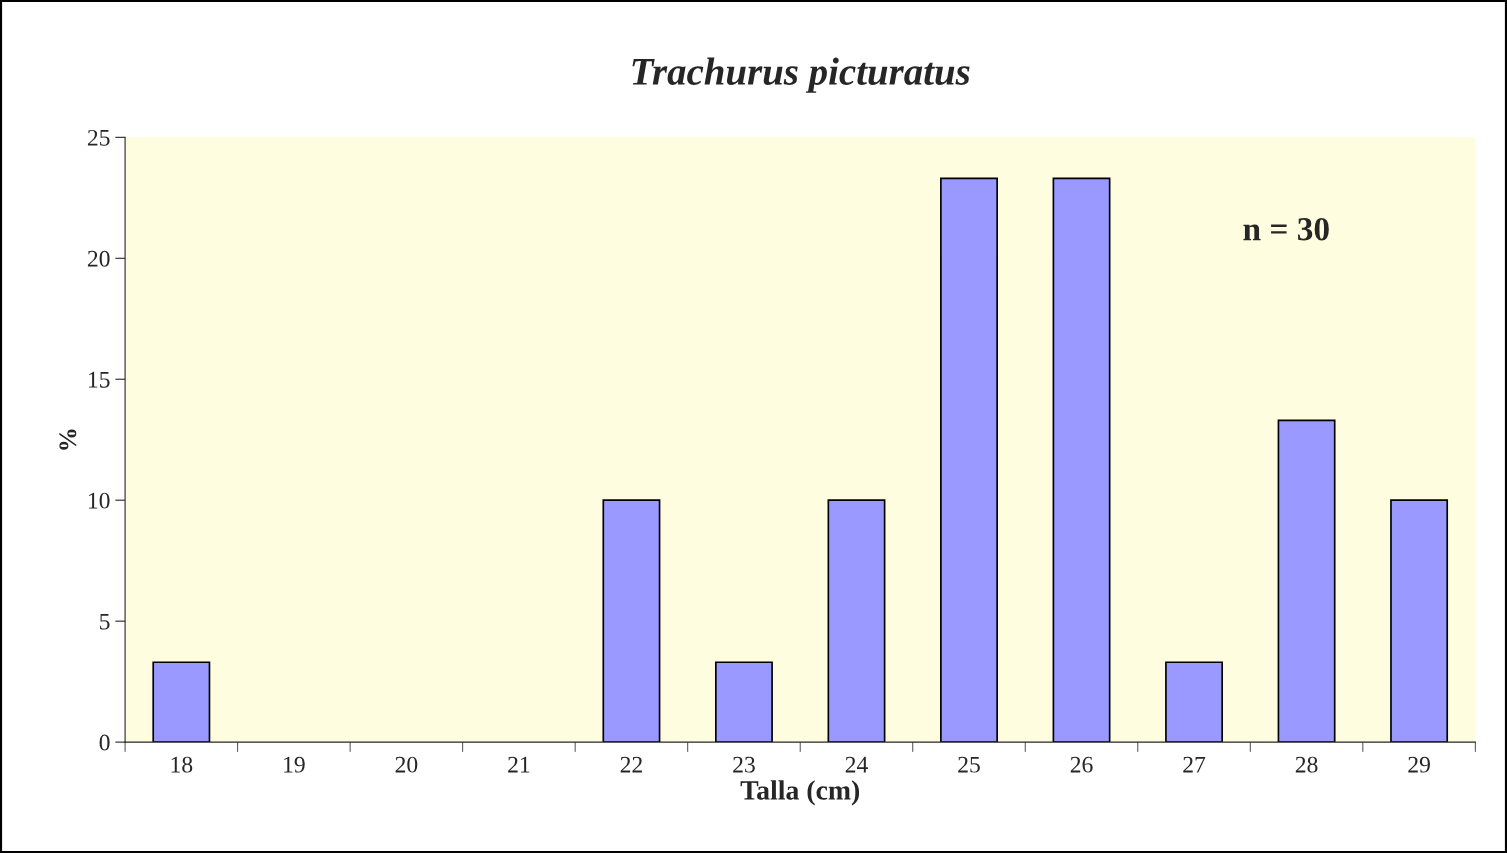  I want to click on y-tick-label: 15, so click(99, 379).